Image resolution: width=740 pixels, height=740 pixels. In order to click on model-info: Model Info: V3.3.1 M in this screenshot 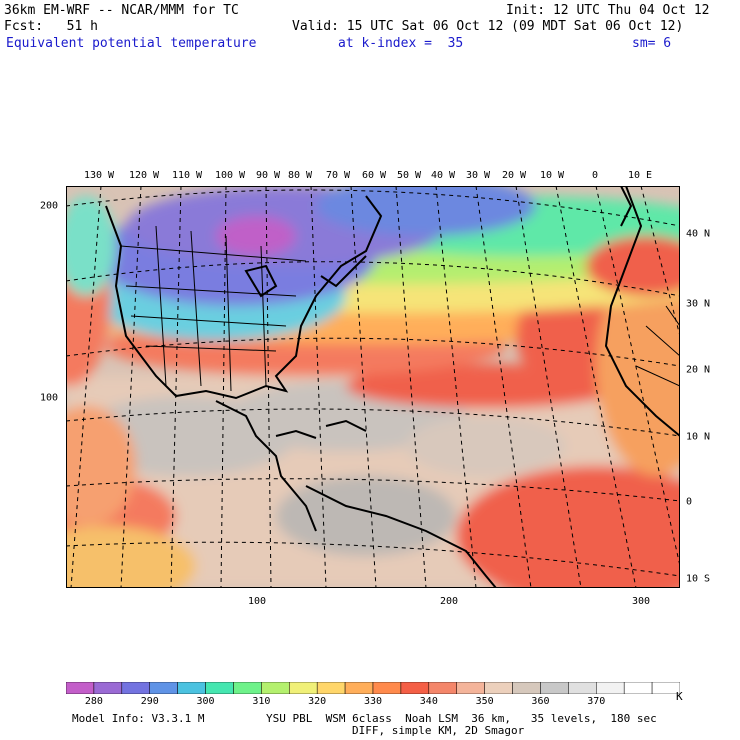, I will do `click(138, 718)`.